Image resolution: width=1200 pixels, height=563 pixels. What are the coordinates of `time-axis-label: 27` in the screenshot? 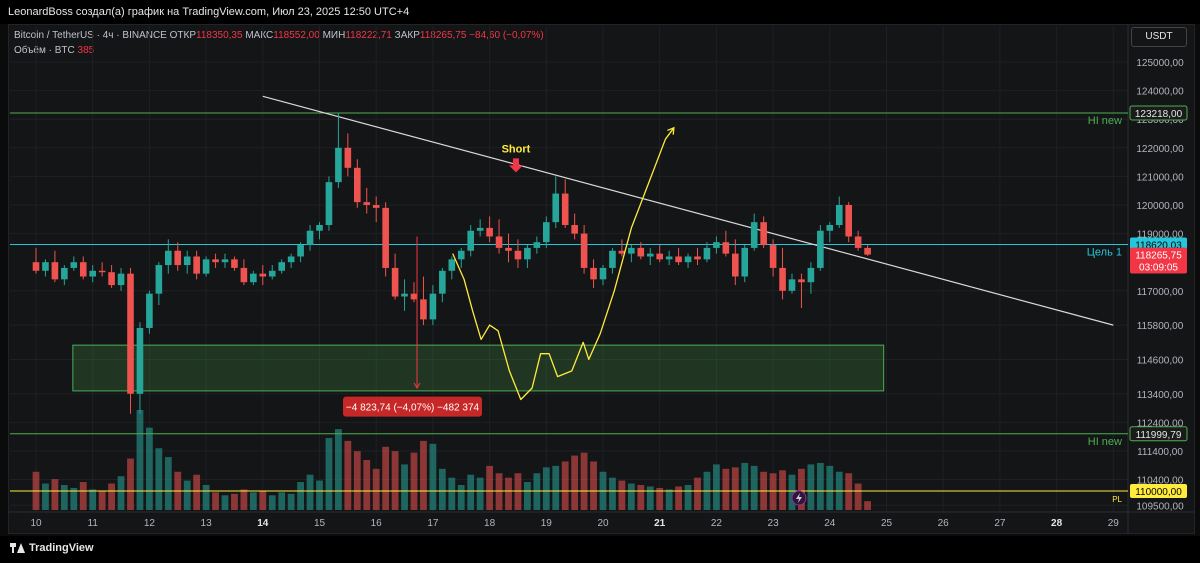 It's located at (1000, 523).